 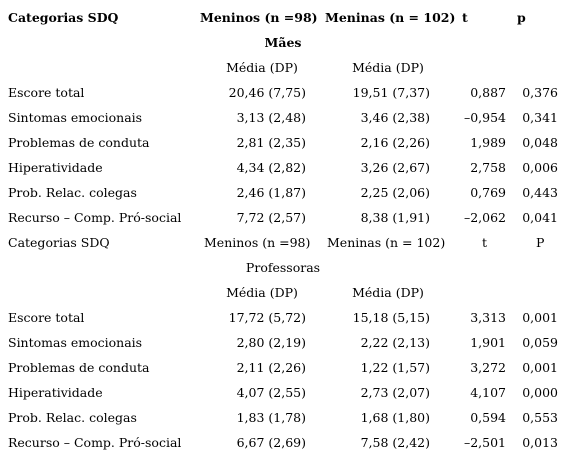 What do you see at coordinates (484, 442) in the screenshot?
I see `cell: –2,501` at bounding box center [484, 442].